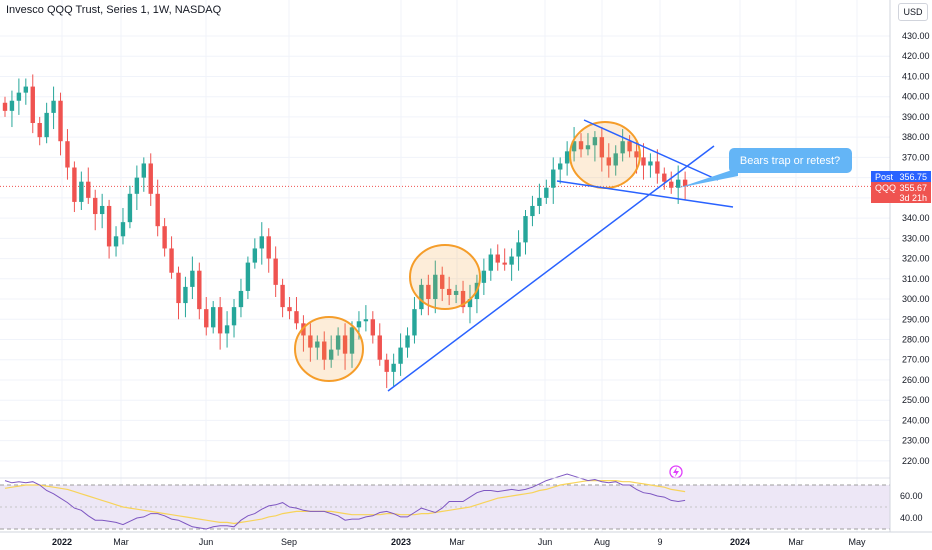  I want to click on time-axis: 2022 Mar Jun Sep 2023 Mar Jun Aug 9 2024 Mar May, so click(459, 542).